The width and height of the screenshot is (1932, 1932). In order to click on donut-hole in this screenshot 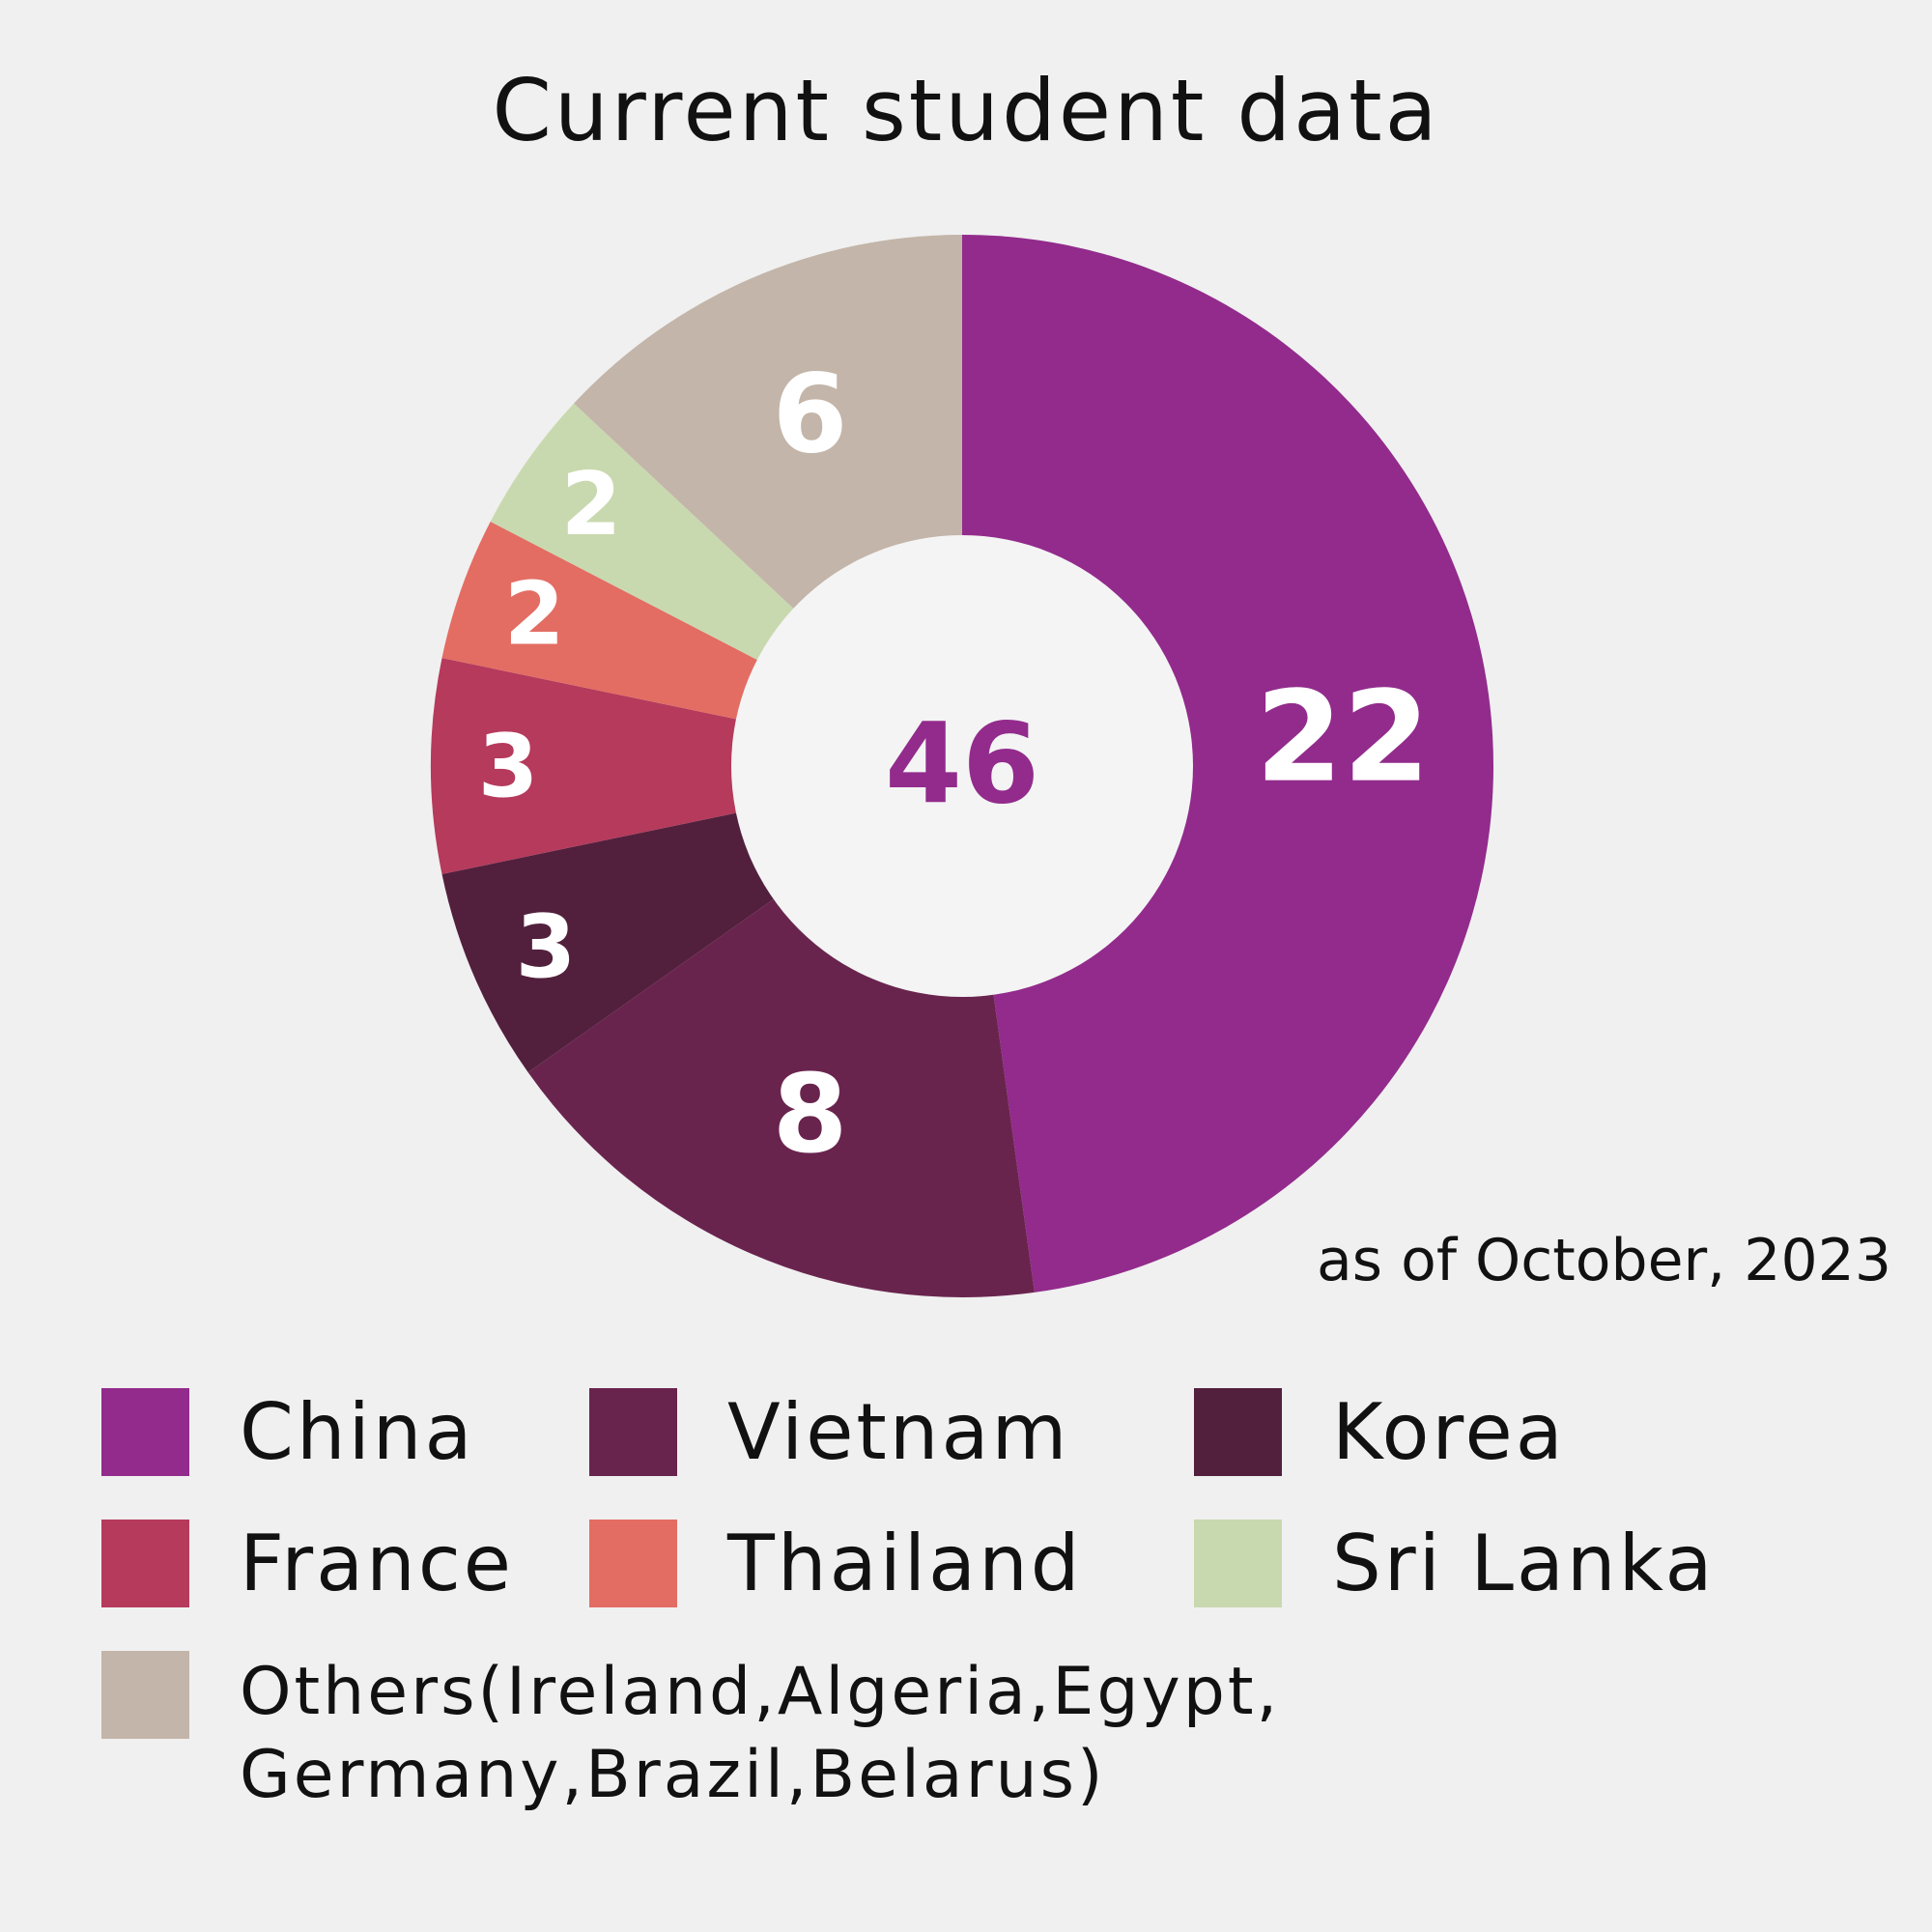, I will do `click(962, 766)`.